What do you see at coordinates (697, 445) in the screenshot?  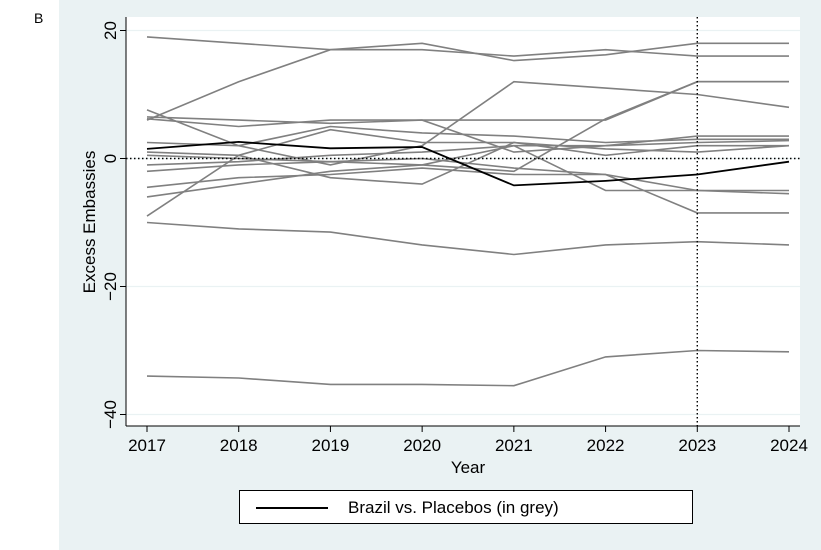 I see `x-tick-label-2023: 2023` at bounding box center [697, 445].